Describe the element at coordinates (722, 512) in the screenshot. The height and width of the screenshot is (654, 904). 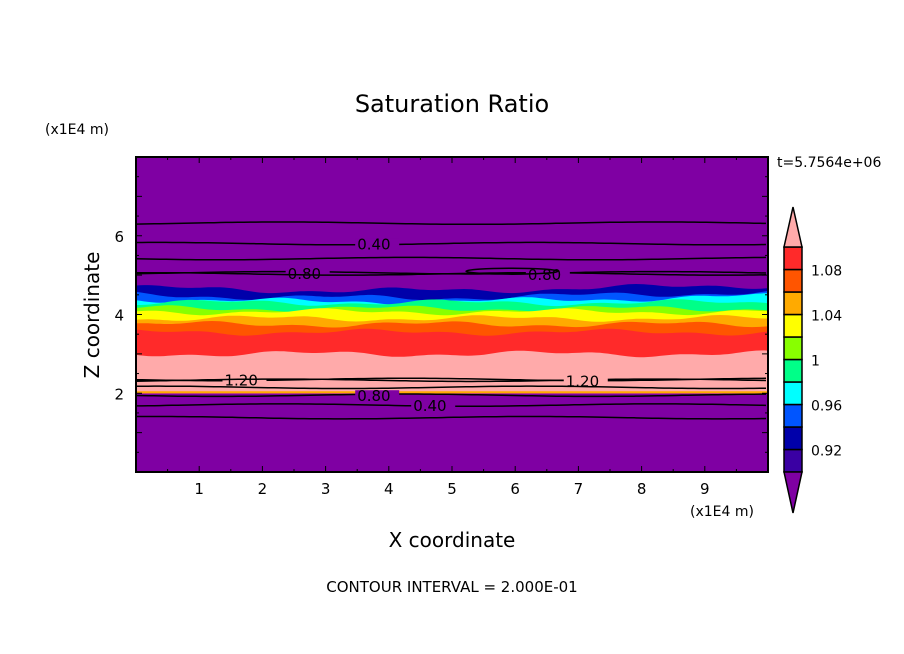
I see `x-unit-label: (x1E4 m)` at that location.